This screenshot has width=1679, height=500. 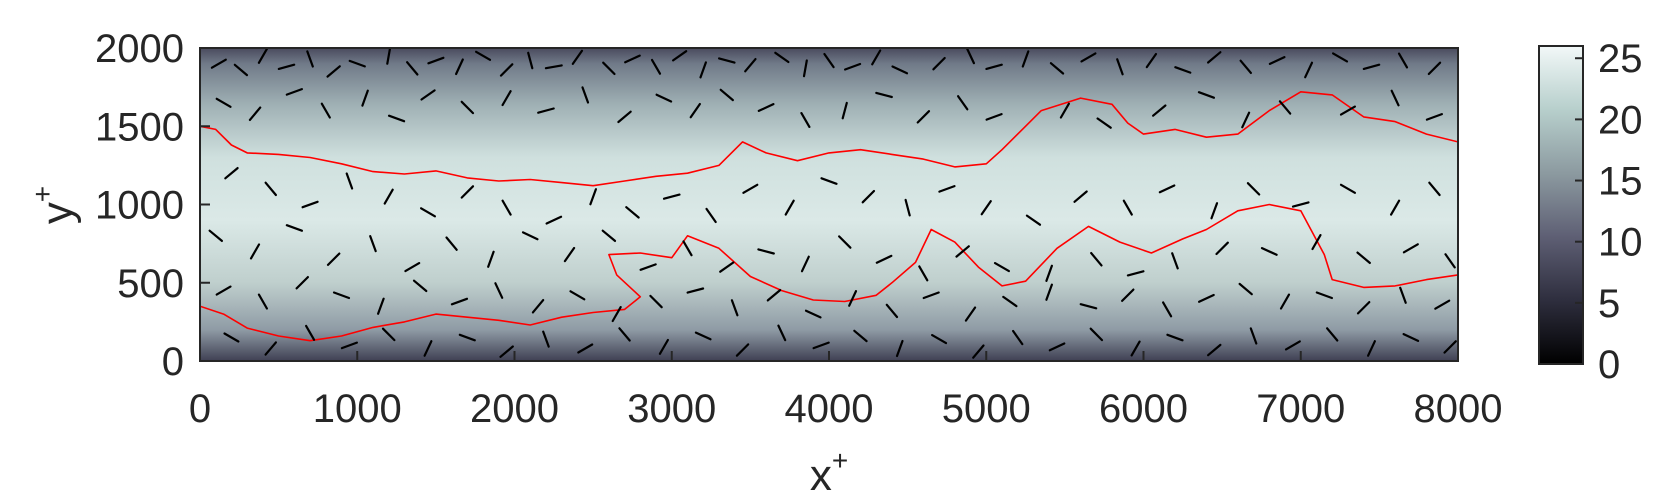 I want to click on colorbar-tick-label: 10, so click(x=1620, y=243).